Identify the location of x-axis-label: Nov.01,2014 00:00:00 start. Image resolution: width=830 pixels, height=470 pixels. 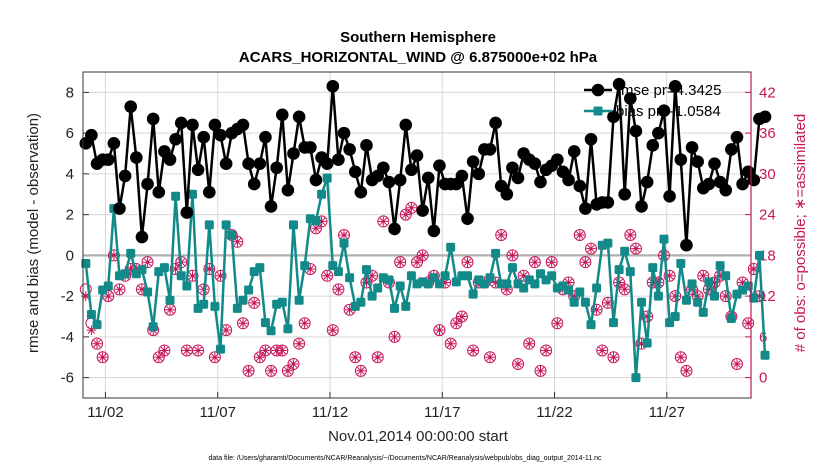
(418, 436).